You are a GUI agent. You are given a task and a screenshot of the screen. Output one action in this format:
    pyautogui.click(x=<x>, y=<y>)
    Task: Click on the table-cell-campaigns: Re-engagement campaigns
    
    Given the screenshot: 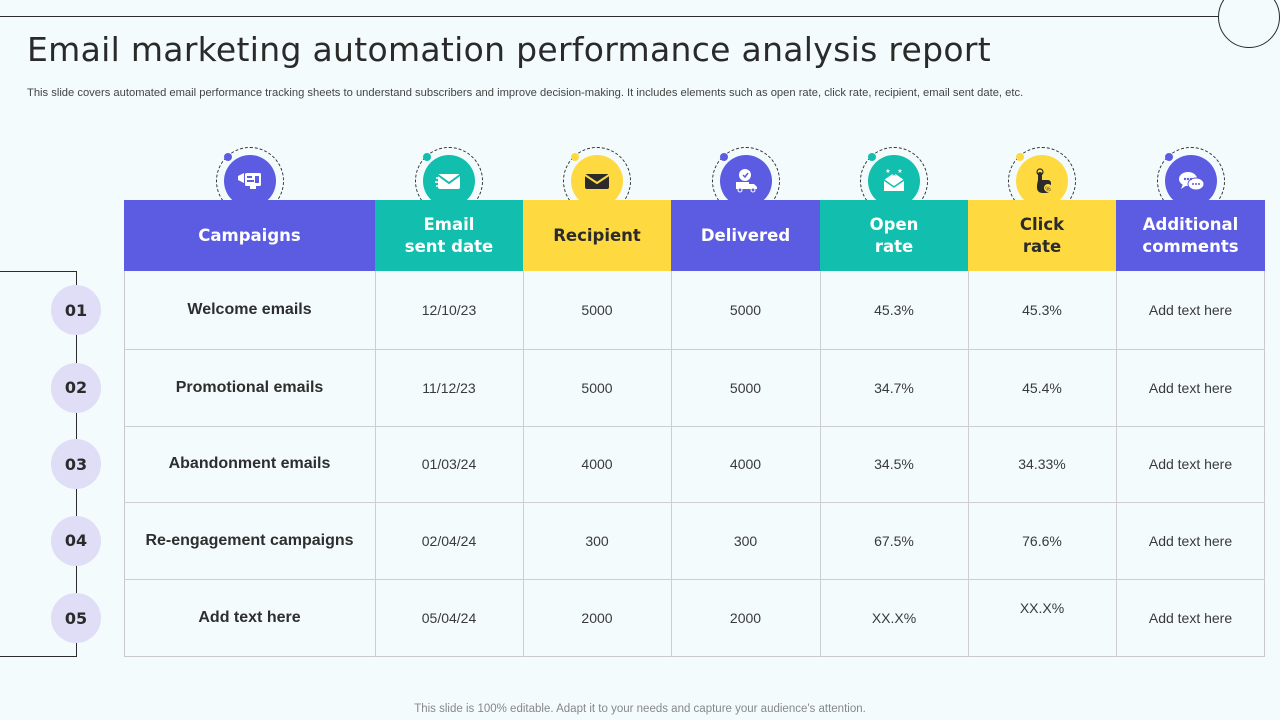 What is the action you would take?
    pyautogui.click(x=249, y=540)
    